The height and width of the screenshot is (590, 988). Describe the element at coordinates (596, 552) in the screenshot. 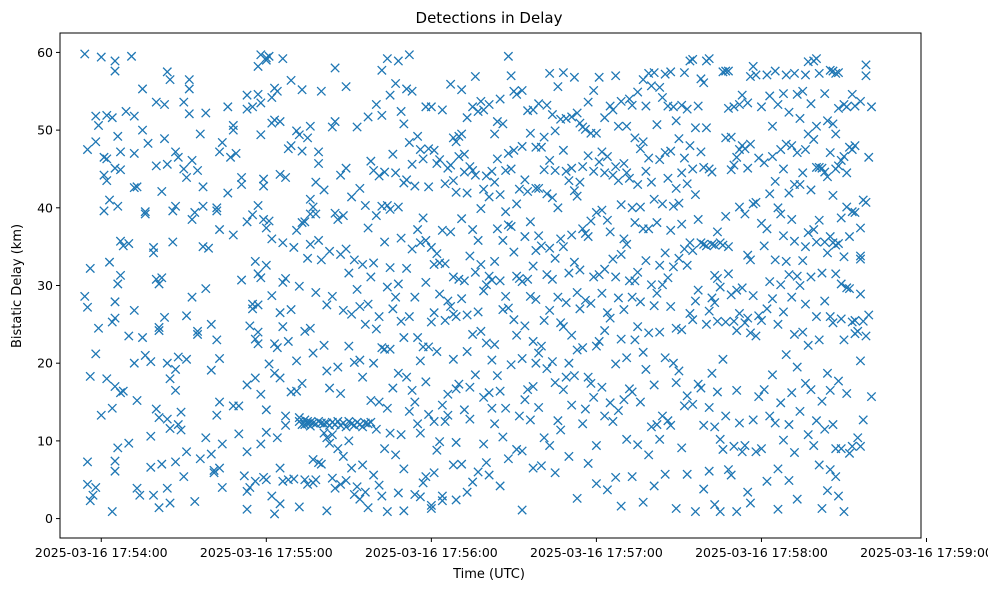

I see `x-tick-label: 2025-03-16 17:57:00` at that location.